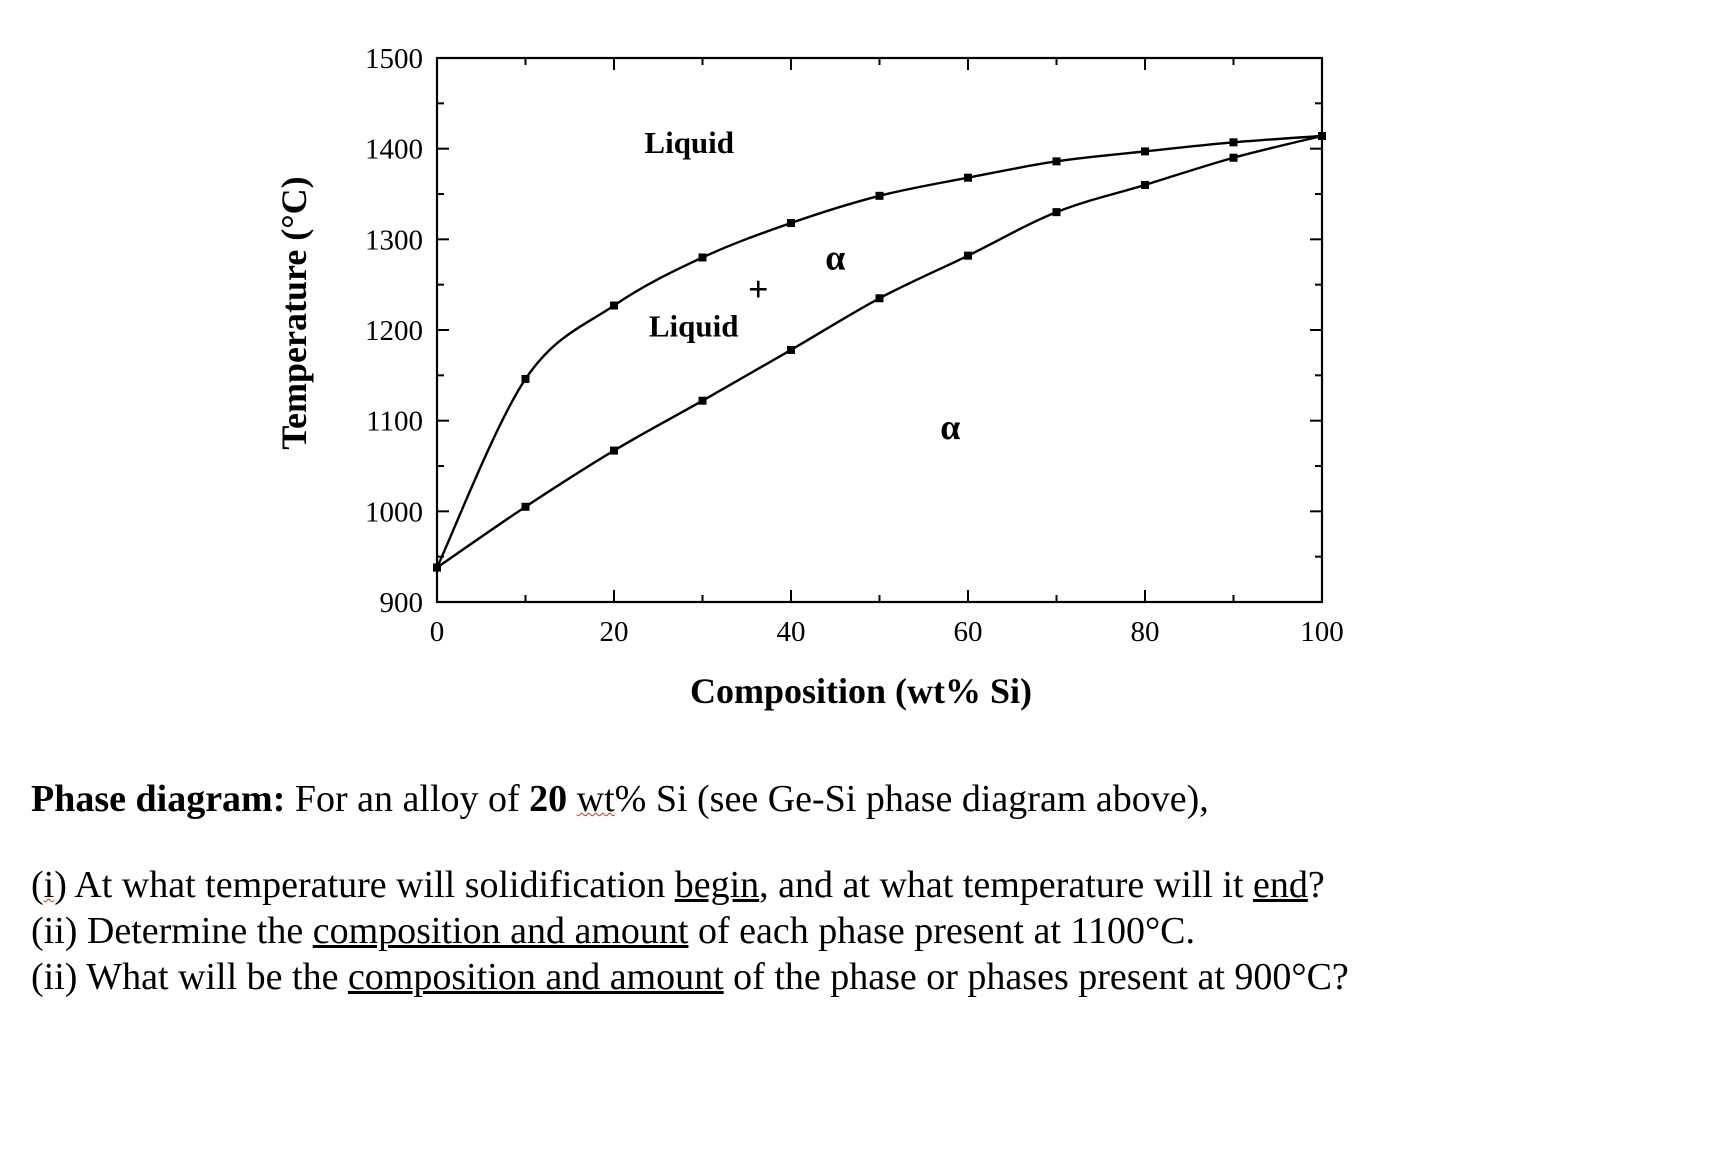 This screenshot has width=1728, height=1152. What do you see at coordinates (437, 632) in the screenshot?
I see `x-tick-label: 0` at bounding box center [437, 632].